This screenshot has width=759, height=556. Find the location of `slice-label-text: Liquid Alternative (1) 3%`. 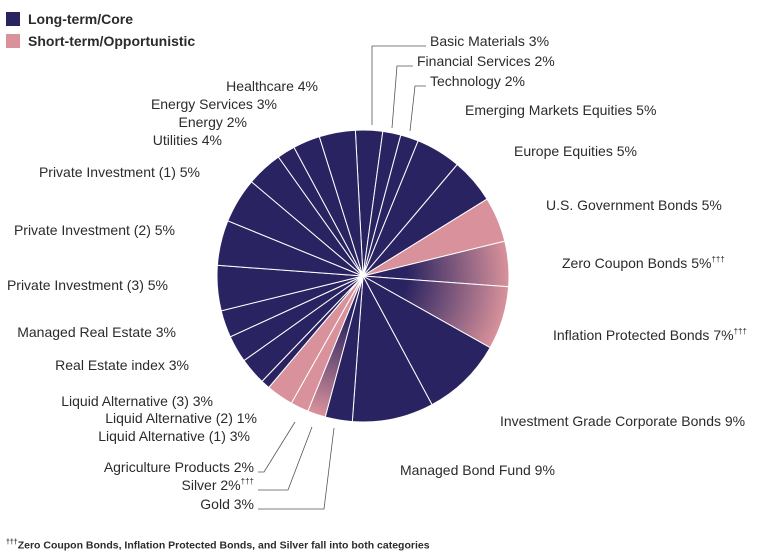

slice-label-text: Liquid Alternative (1) 3% is located at coordinates (174, 436).